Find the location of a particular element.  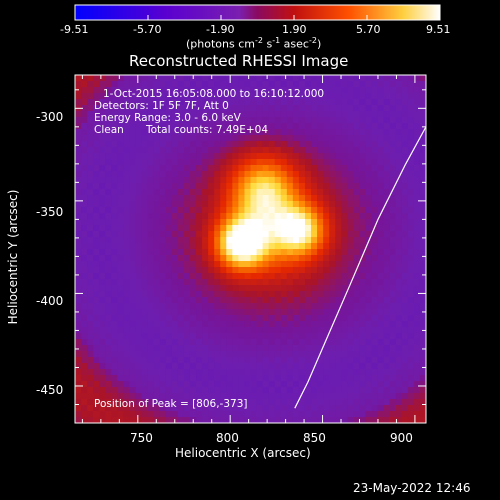

colorbar-tick-label: 5.70 is located at coordinates (368, 29).